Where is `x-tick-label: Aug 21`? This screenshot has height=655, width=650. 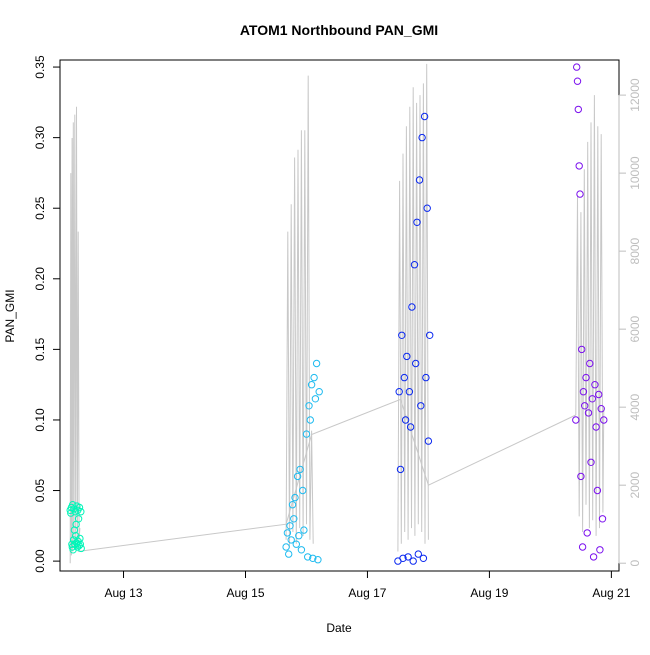 x-tick-label: Aug 21 is located at coordinates (611, 593).